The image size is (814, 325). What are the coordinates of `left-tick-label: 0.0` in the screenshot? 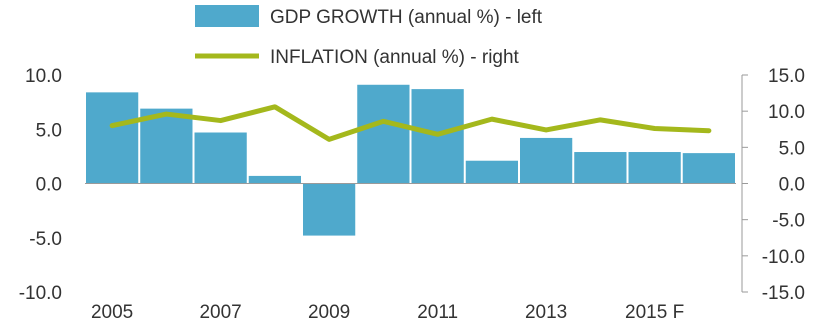 It's located at (49, 185).